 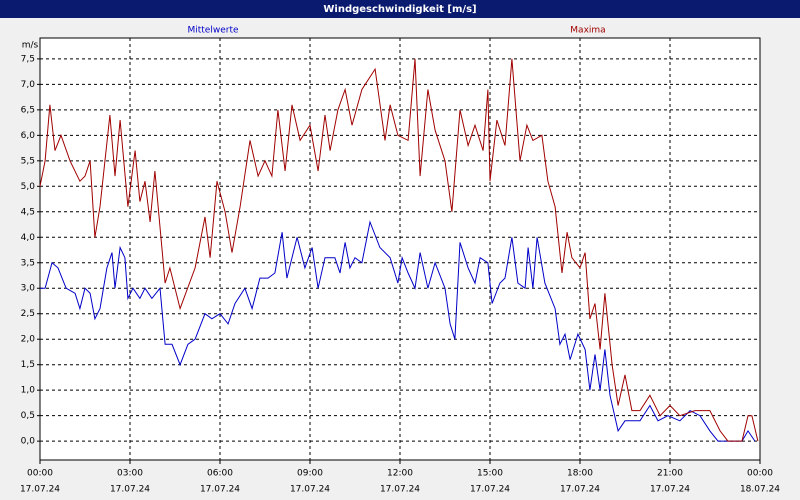 What do you see at coordinates (28, 238) in the screenshot?
I see `y-tick-label: 4,0` at bounding box center [28, 238].